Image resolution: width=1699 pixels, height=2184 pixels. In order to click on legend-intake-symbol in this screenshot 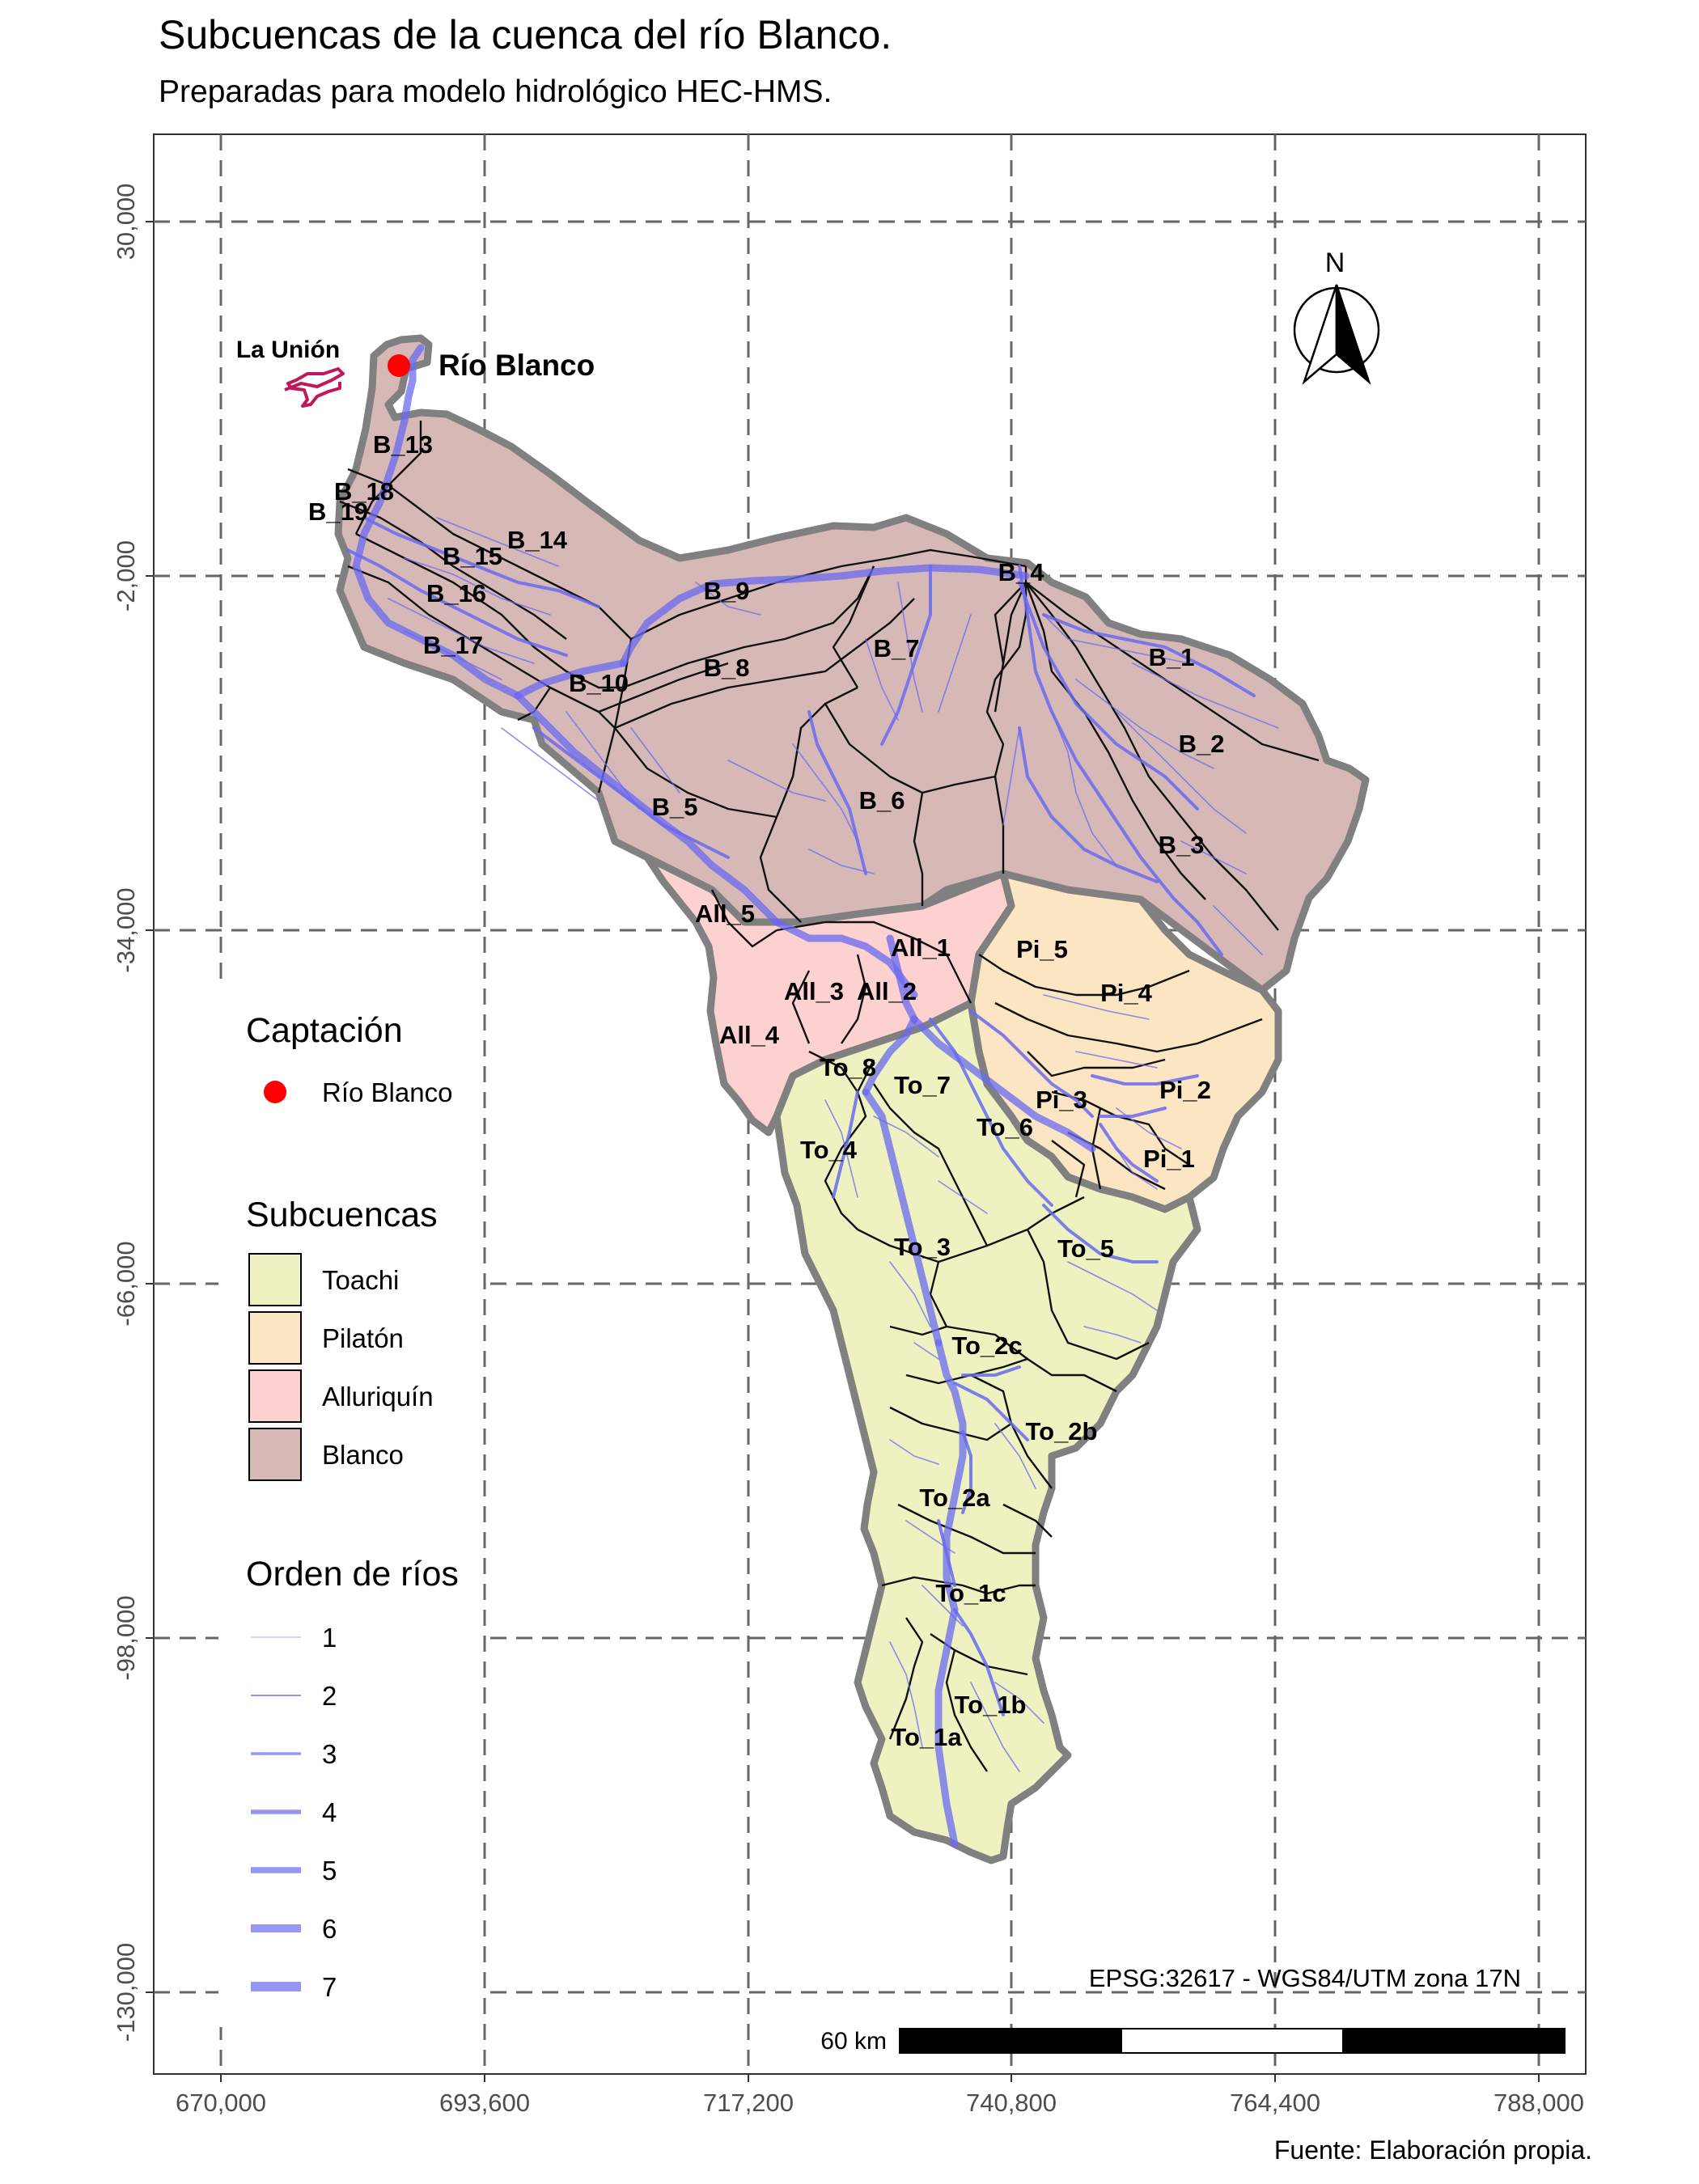, I will do `click(275, 1092)`.